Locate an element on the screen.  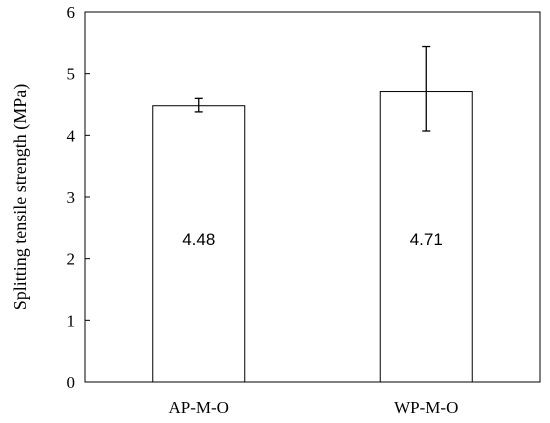
y-axis-title: Splitting tensile strength (MPa) is located at coordinates (20, 197).